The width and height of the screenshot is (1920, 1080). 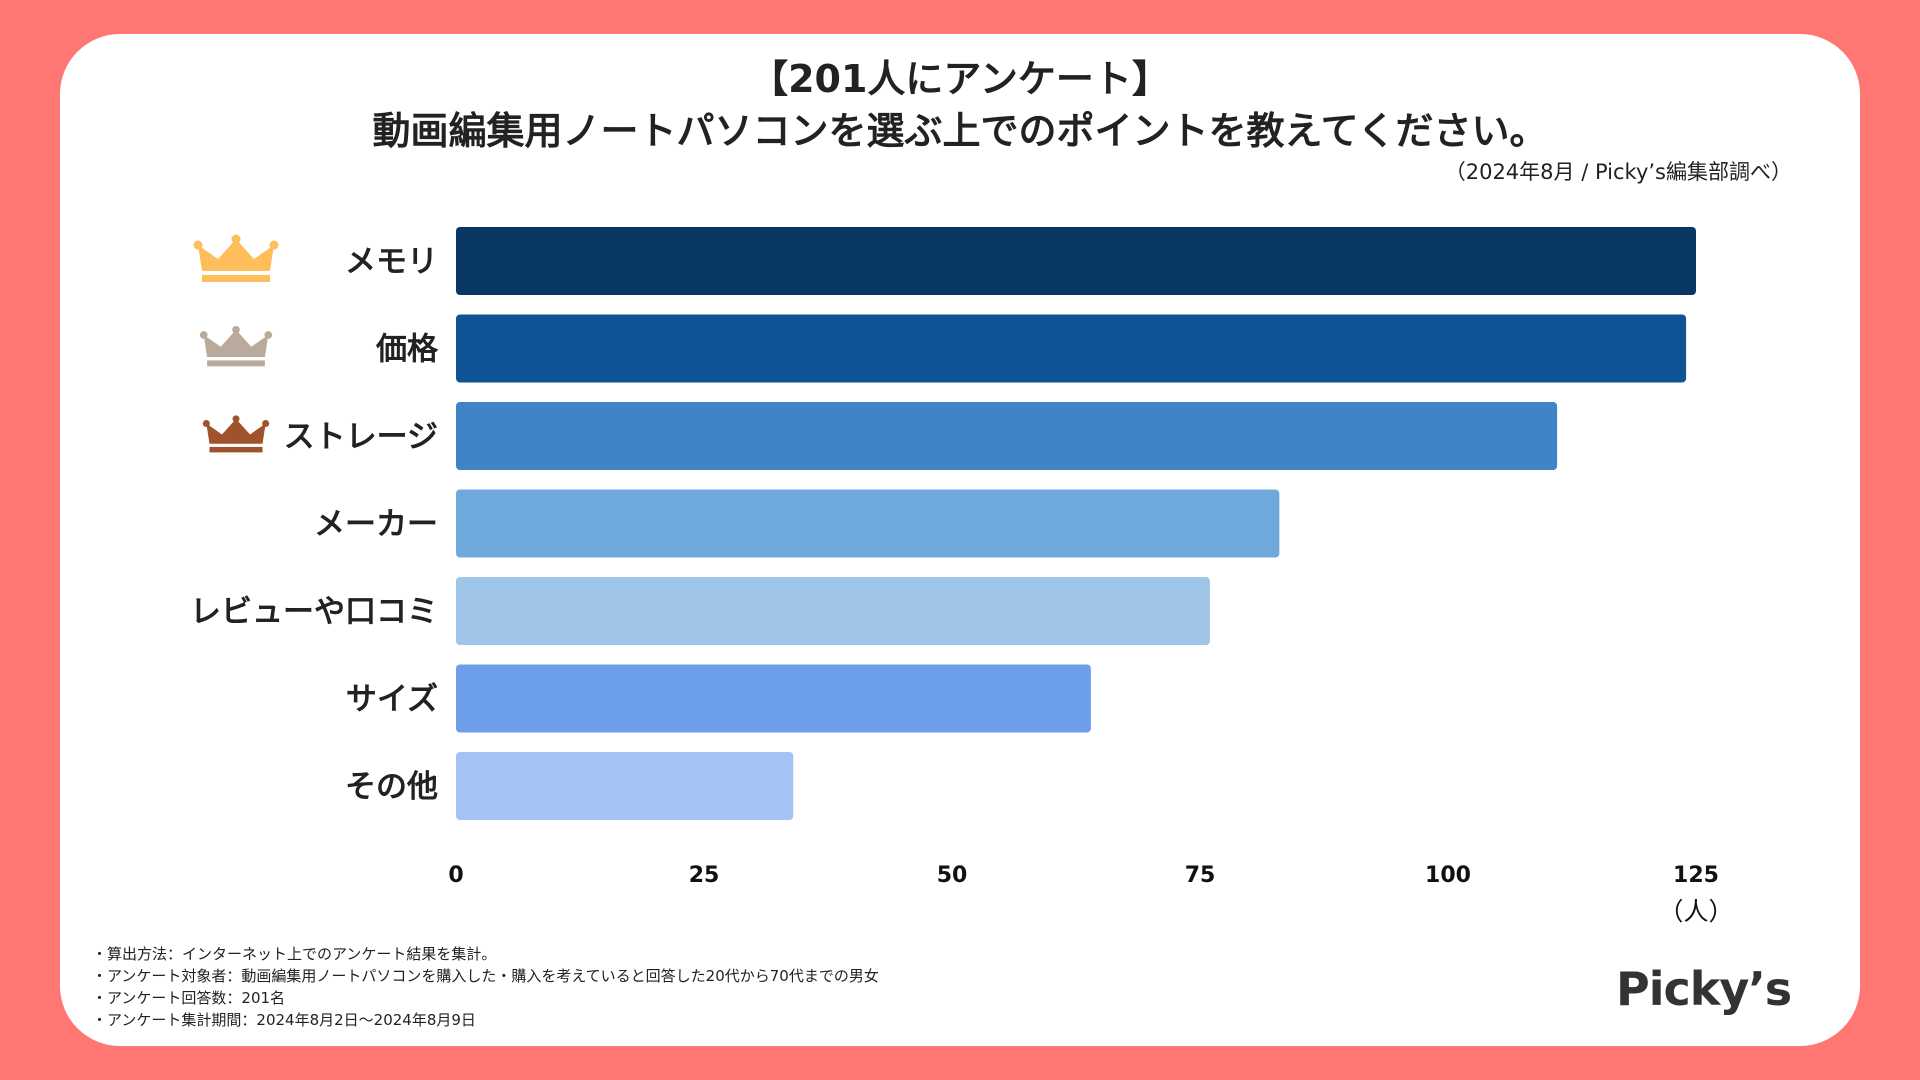 I want to click on x-tick-0: 0, so click(x=455, y=875).